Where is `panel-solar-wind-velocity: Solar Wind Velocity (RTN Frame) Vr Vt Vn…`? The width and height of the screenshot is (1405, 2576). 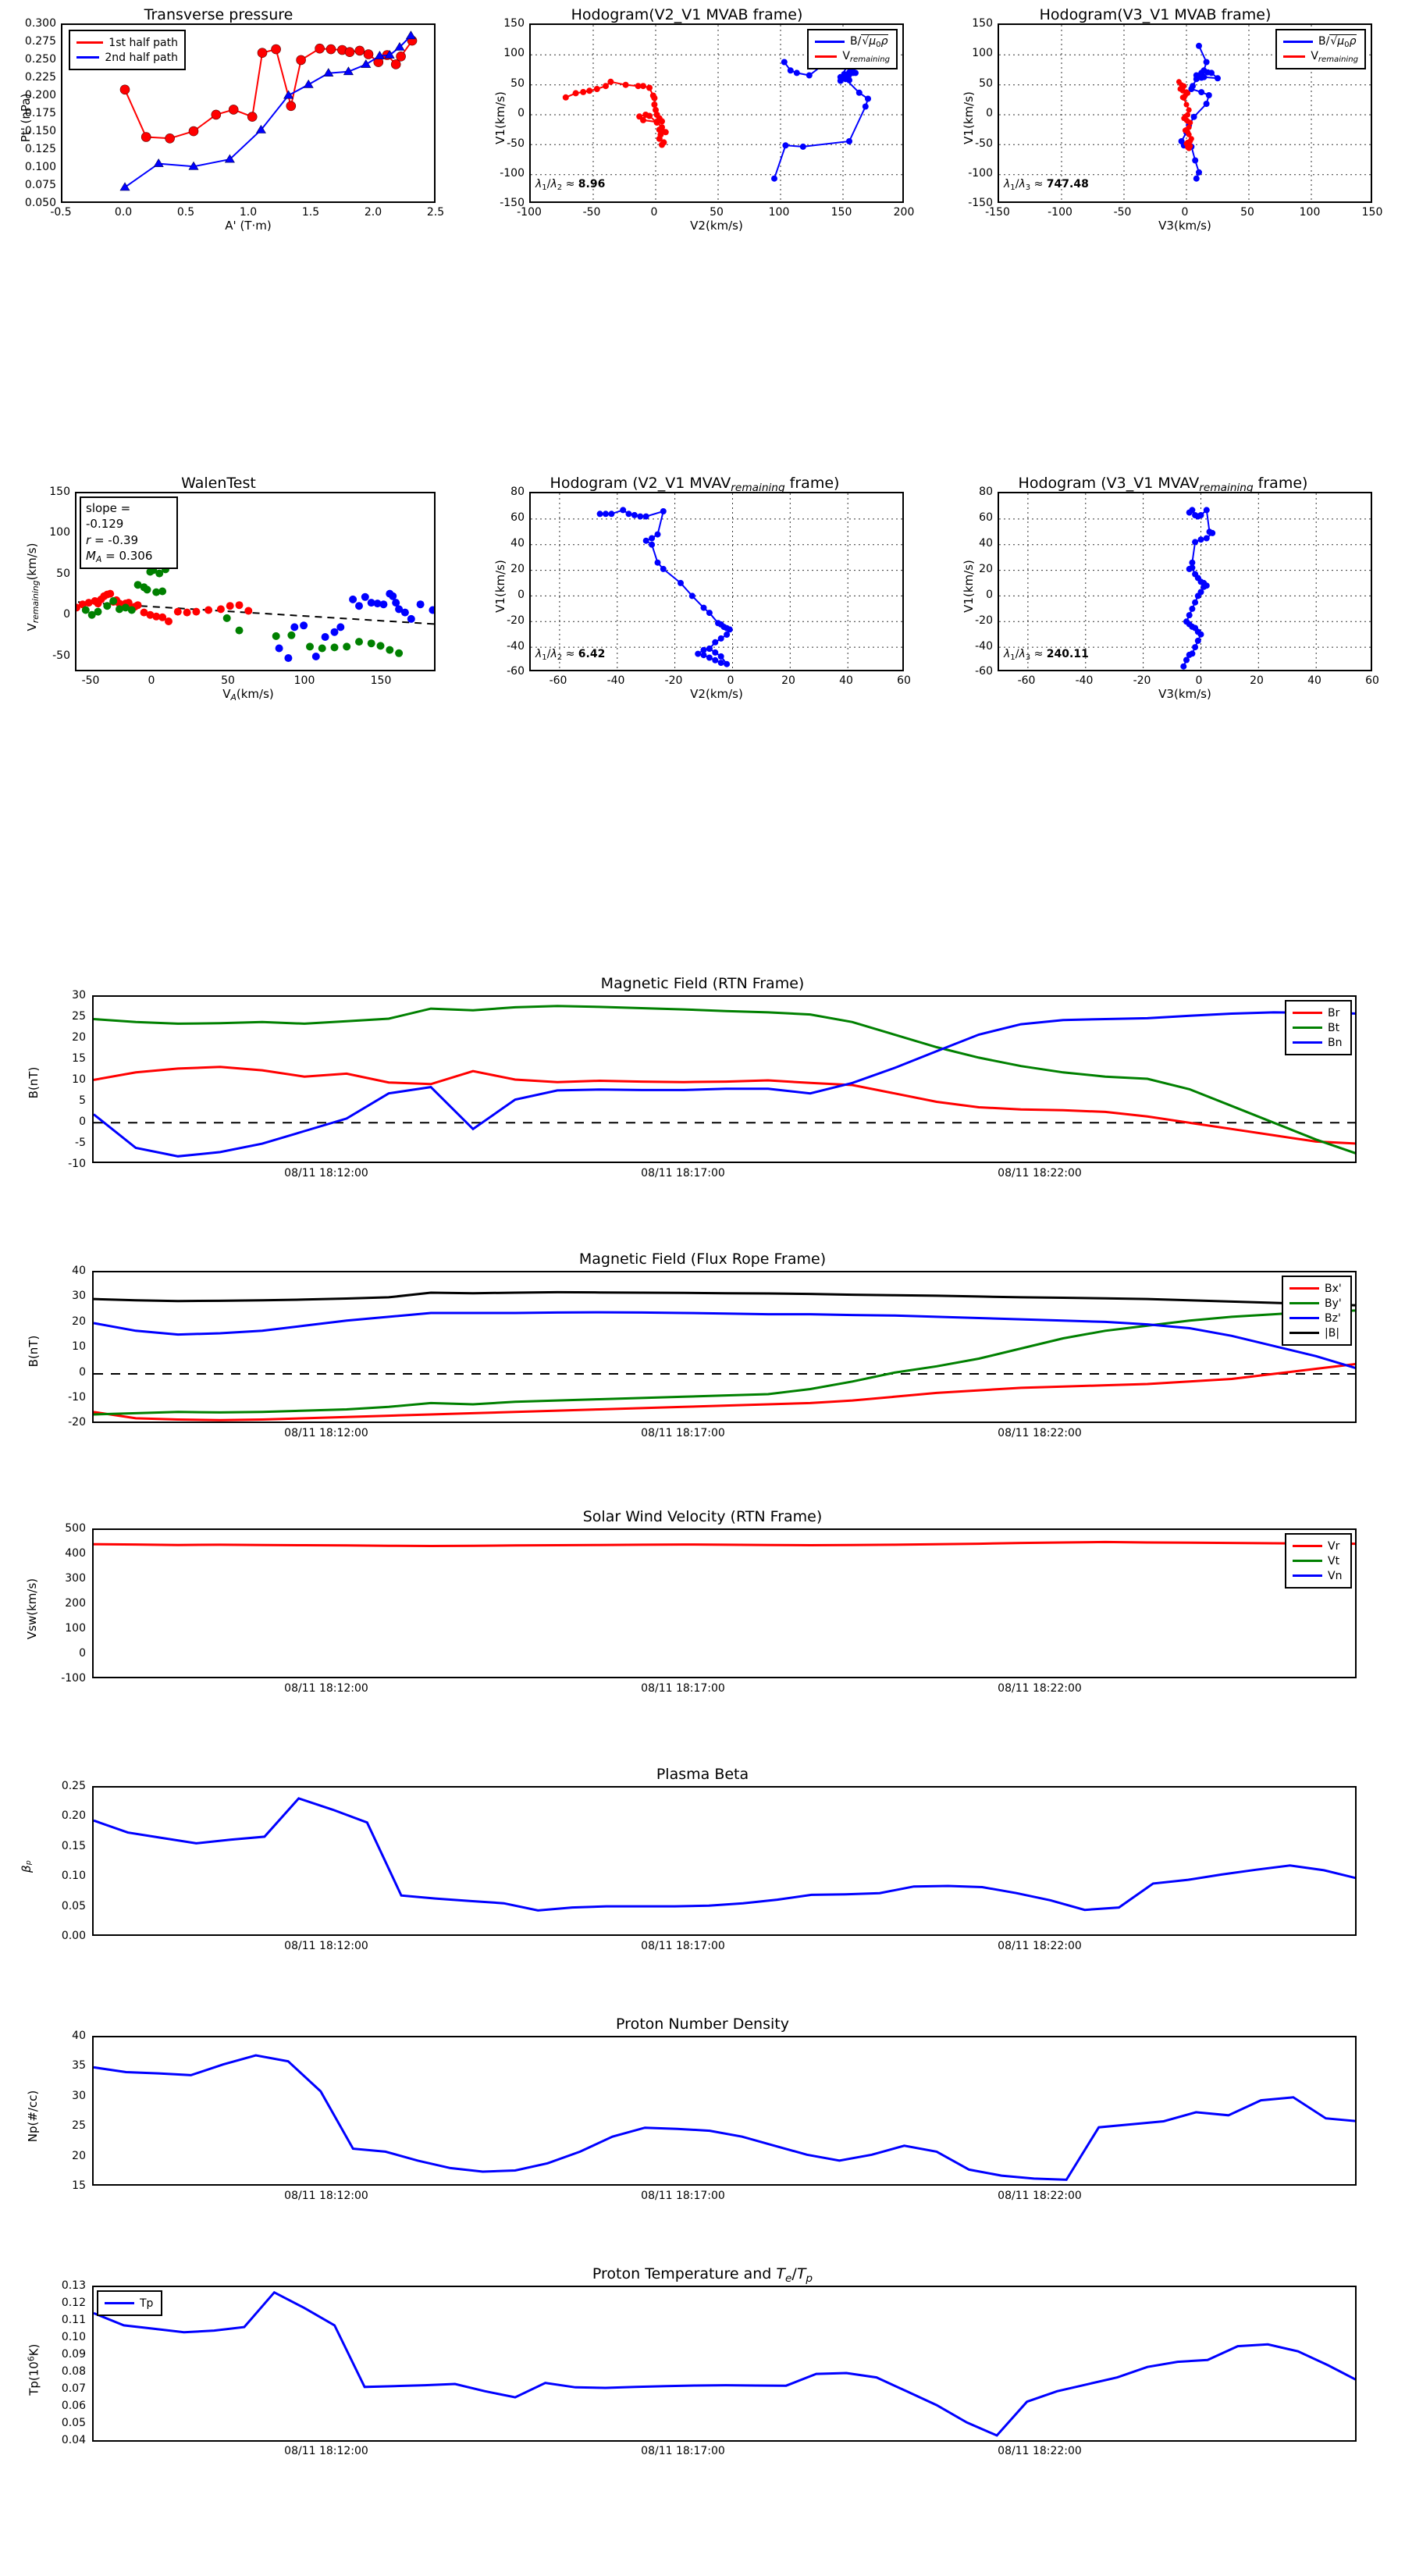 panel-solar-wind-velocity: Solar Wind Velocity (RTN Frame) Vr Vt Vn… is located at coordinates (703, 1624).